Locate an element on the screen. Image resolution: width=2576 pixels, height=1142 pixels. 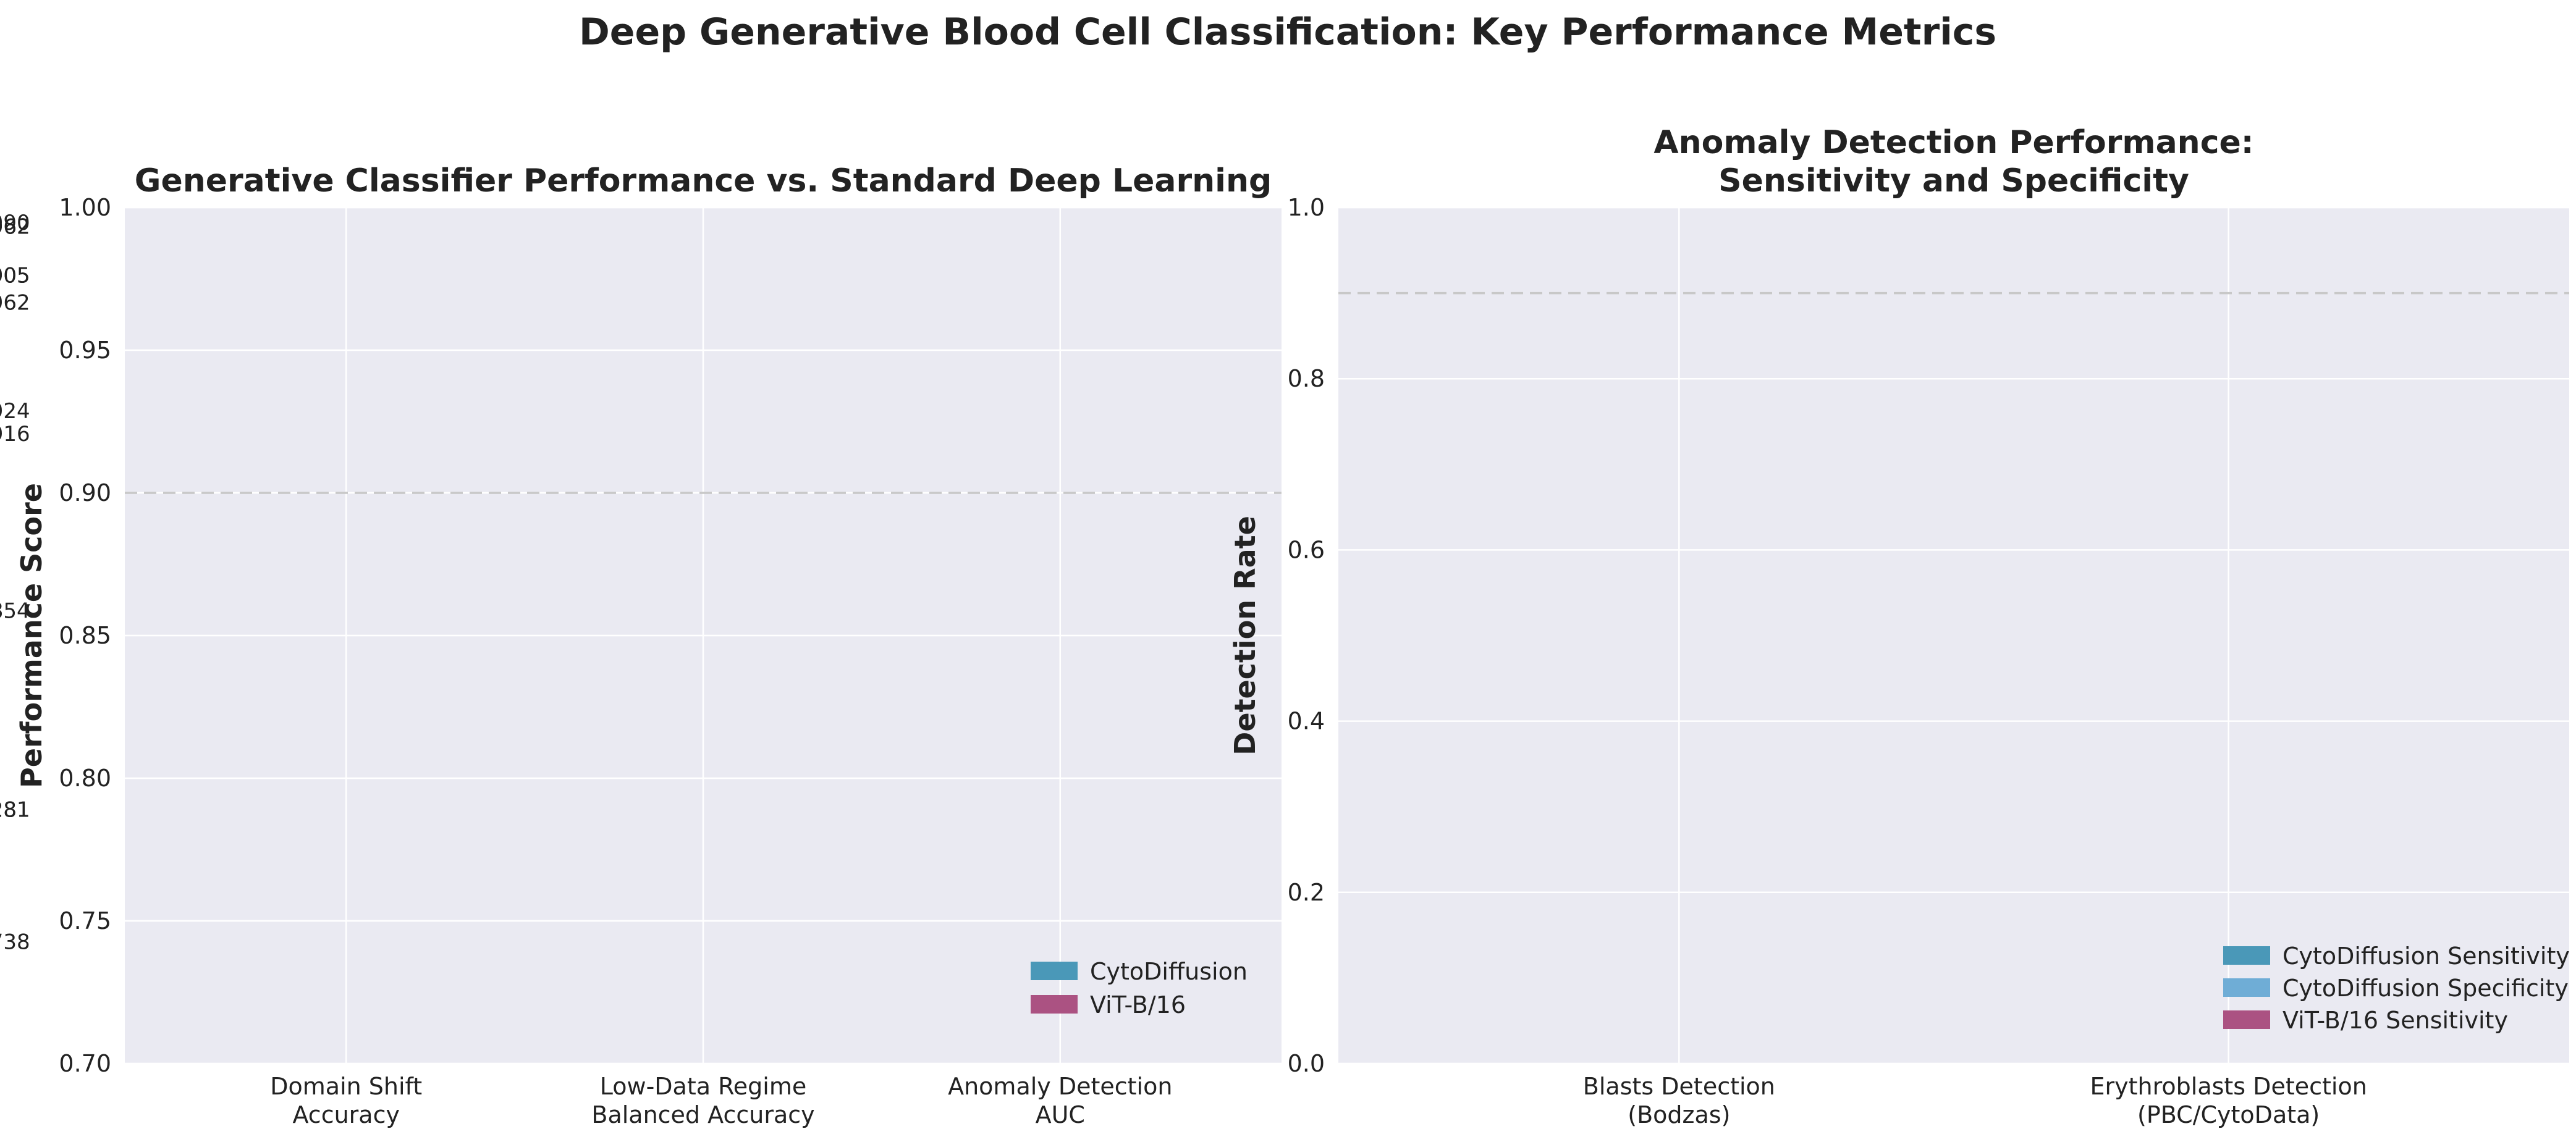
legend-label: CytoDiffusion is located at coordinates (1169, 971).